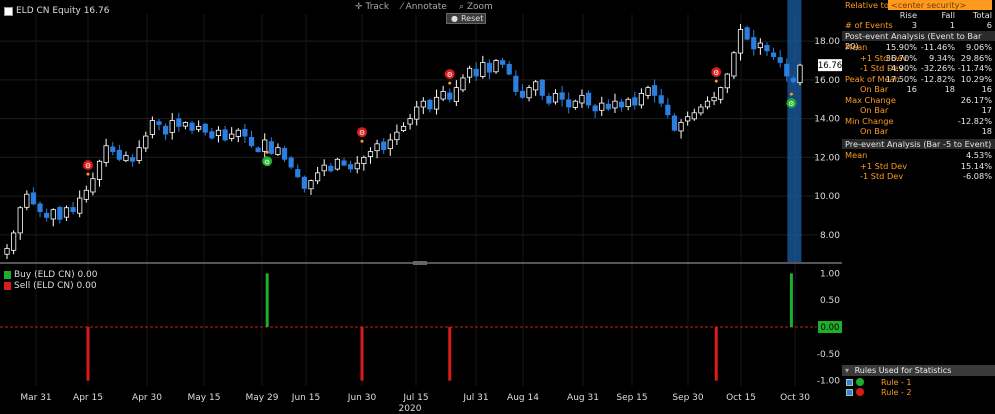 This screenshot has width=995, height=414. I want to click on post-event-value: 26.17%, so click(976, 99).